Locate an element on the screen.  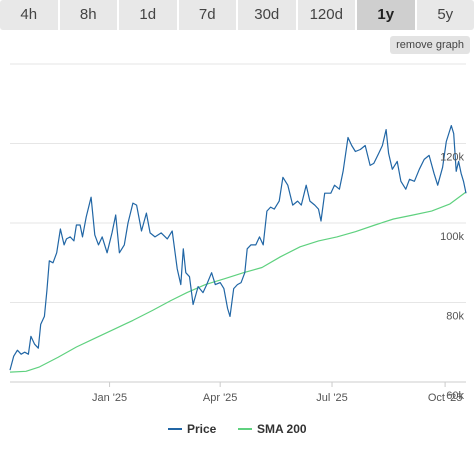
legend: Price SMA 200 is located at coordinates (237, 429).